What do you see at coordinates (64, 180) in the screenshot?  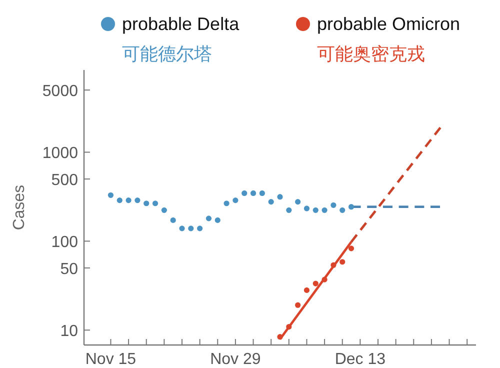 I see `y-tick-label: 500` at bounding box center [64, 180].